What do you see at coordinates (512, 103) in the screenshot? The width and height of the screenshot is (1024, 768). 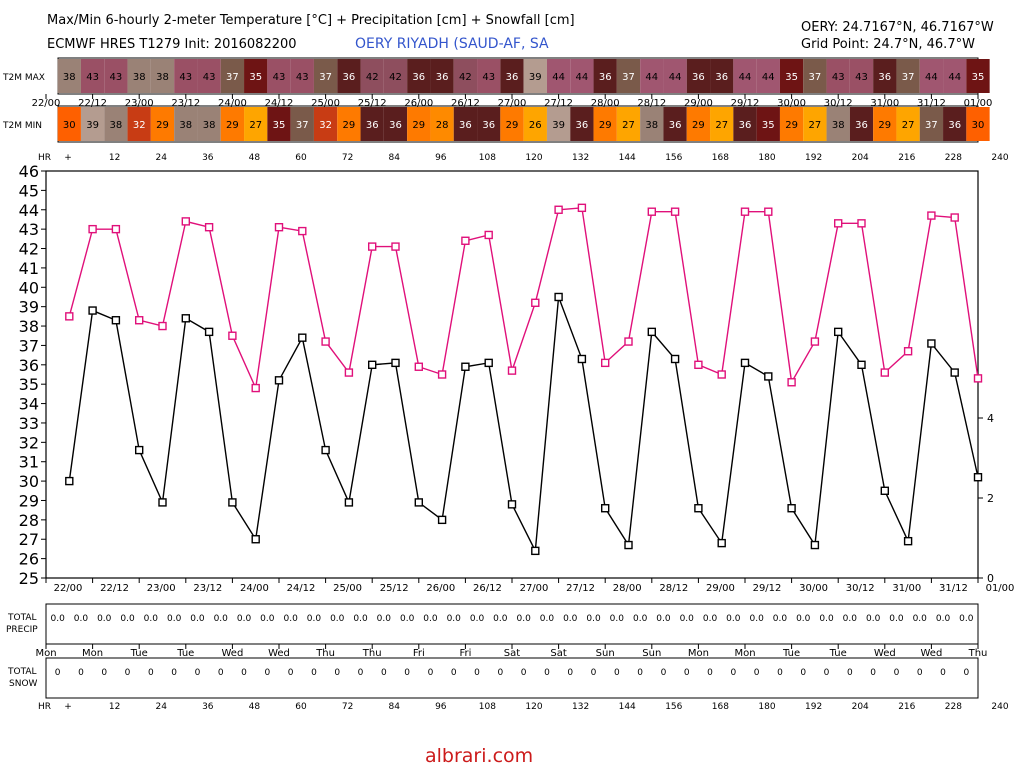 I see `date-tick-label: 27/00` at bounding box center [512, 103].